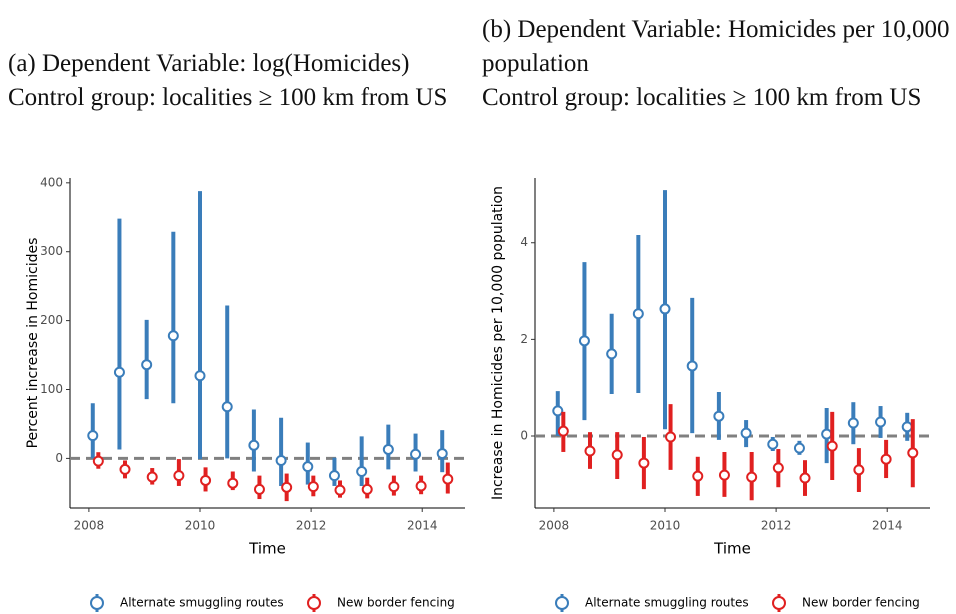 This screenshot has width=956, height=614. What do you see at coordinates (51, 182) in the screenshot?
I see `y-tick-label: 400` at bounding box center [51, 182].